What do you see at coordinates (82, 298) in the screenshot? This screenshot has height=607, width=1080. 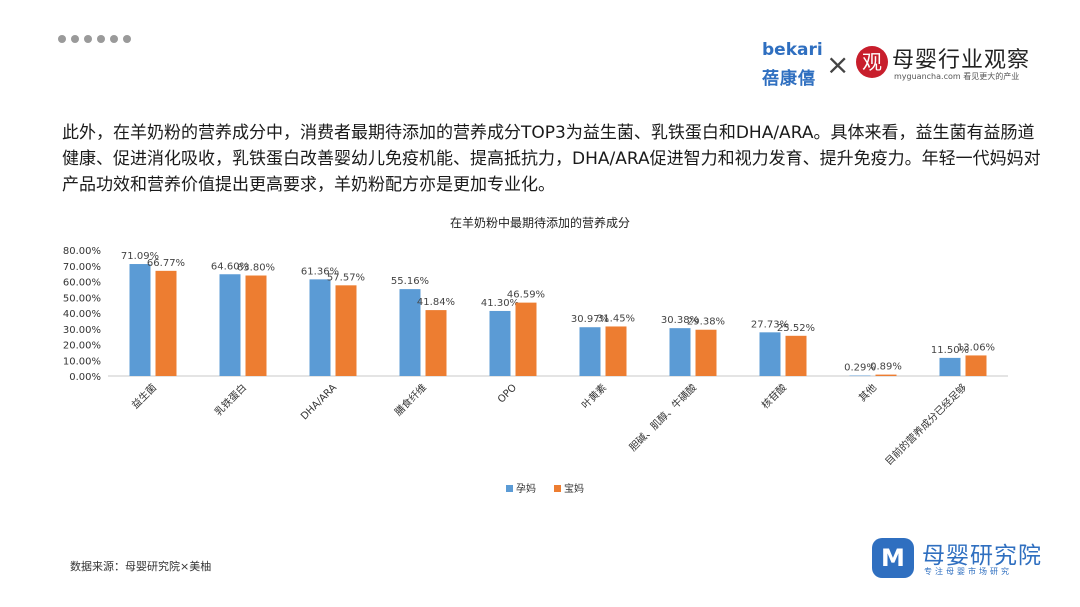 I see `y-tick-label: 50.00%` at bounding box center [82, 298].